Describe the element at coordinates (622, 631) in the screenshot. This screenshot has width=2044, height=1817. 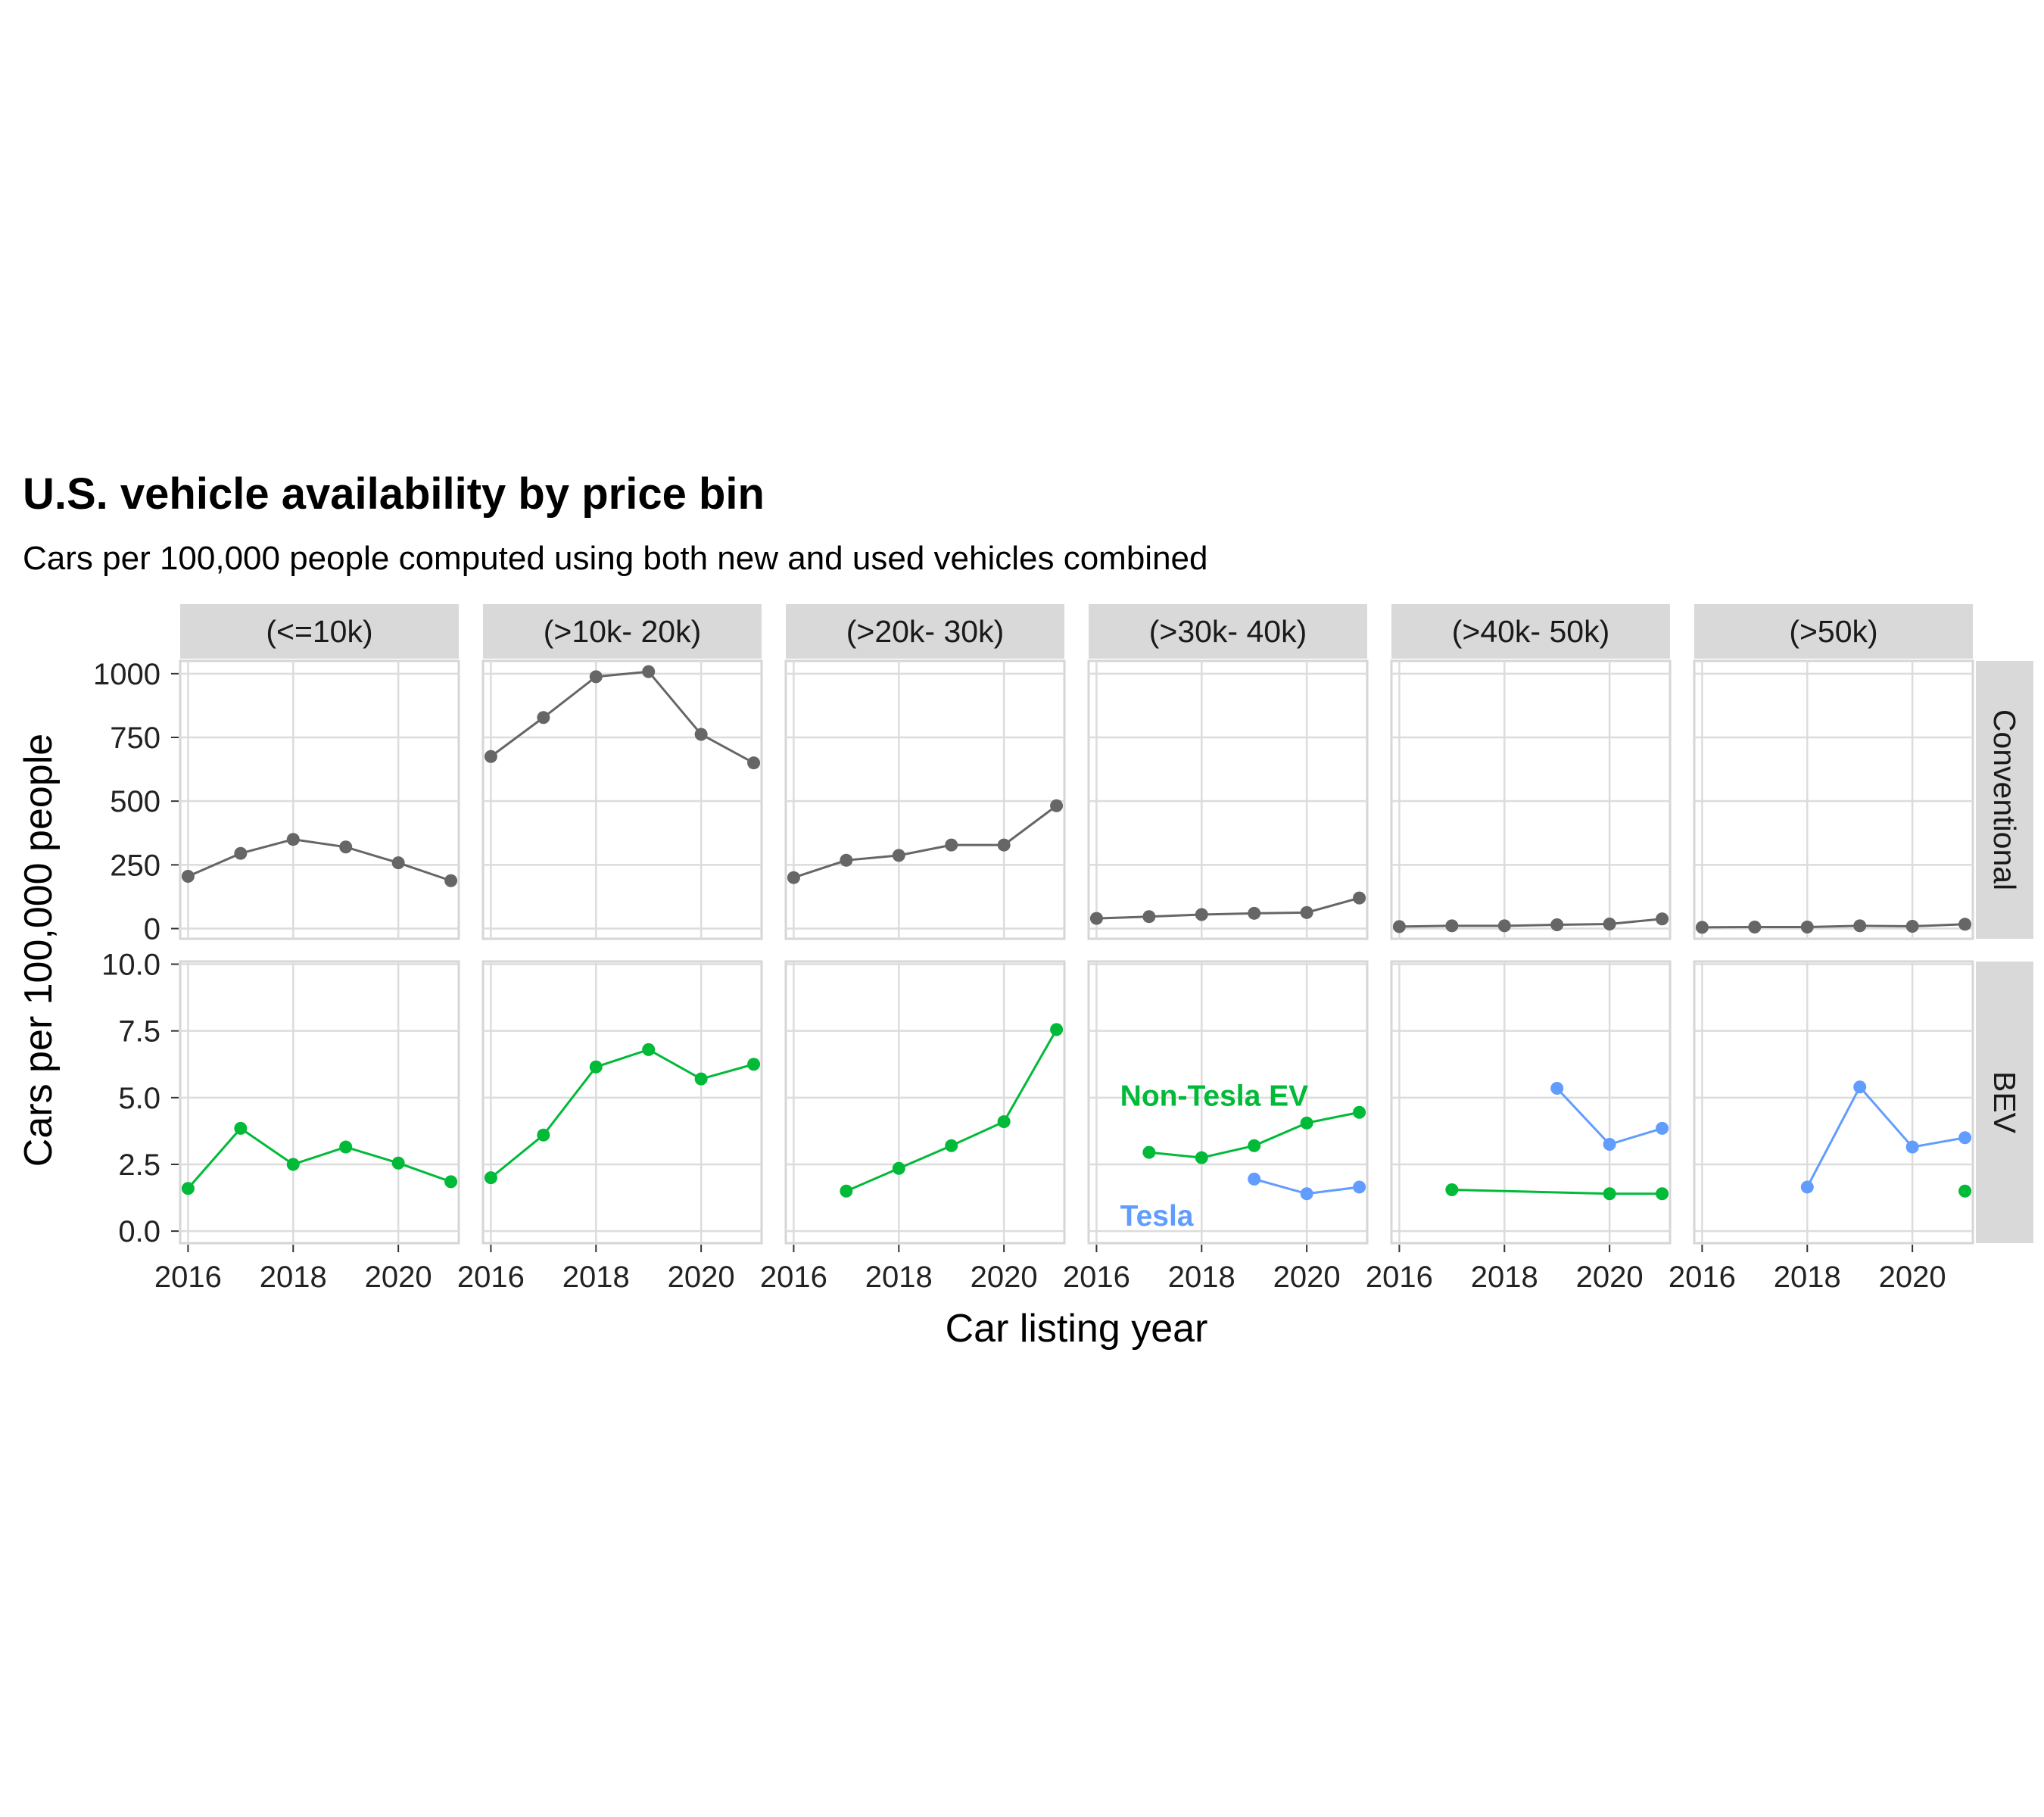
I see `facet-strip-10k-20k` at that location.